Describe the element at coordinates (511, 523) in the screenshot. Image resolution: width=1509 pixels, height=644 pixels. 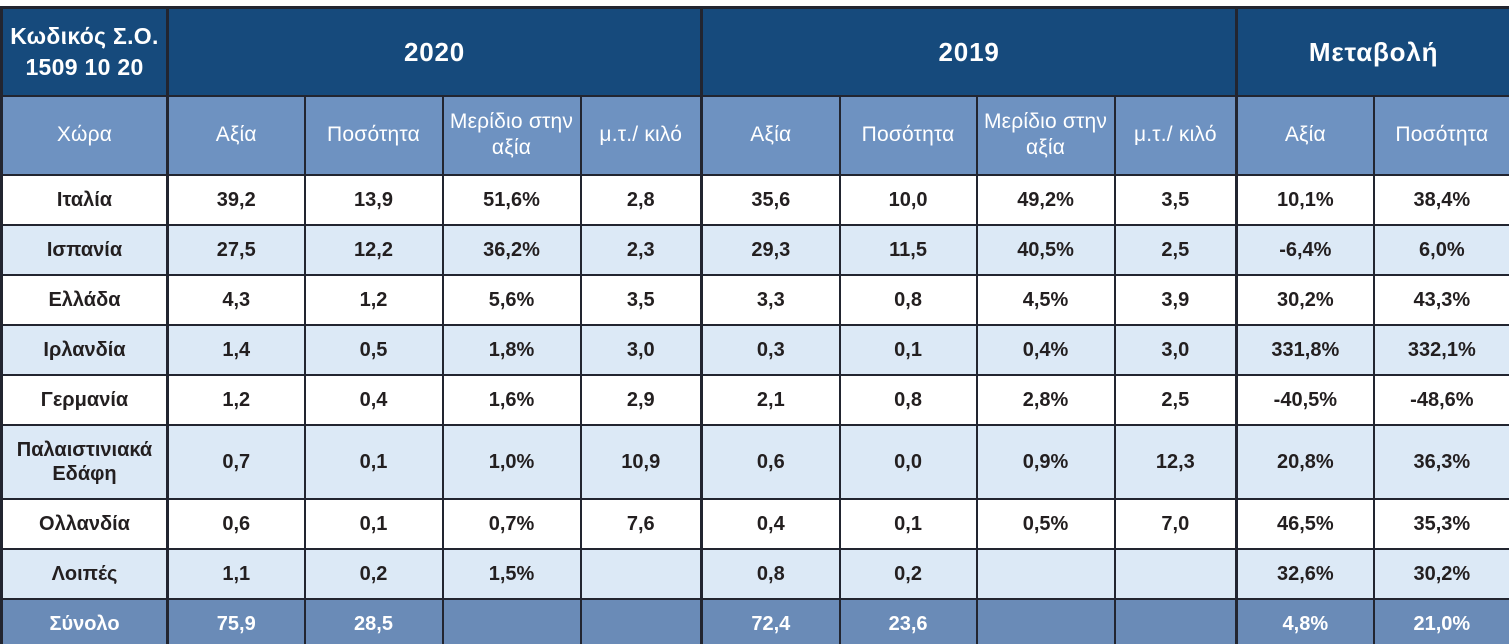
I see `value-cell: 0,7%` at that location.